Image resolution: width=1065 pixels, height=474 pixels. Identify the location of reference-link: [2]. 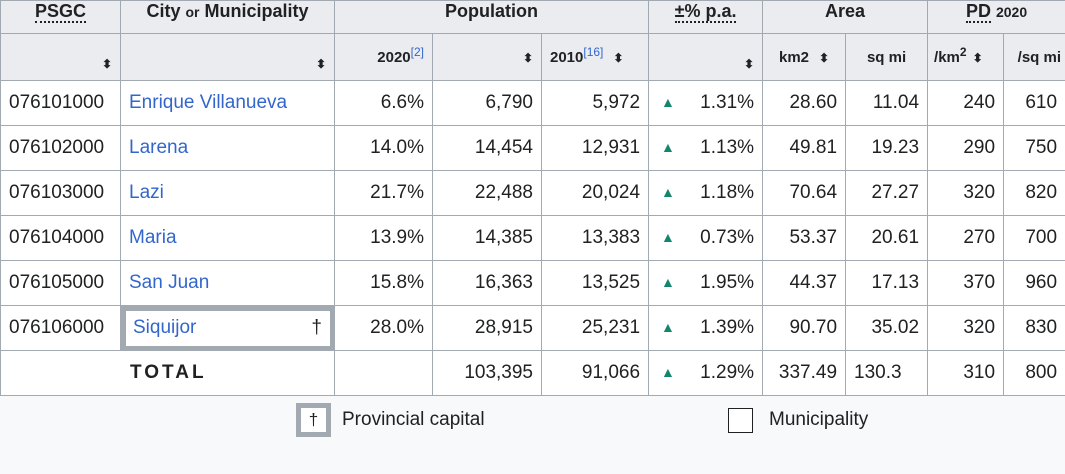
(417, 51).